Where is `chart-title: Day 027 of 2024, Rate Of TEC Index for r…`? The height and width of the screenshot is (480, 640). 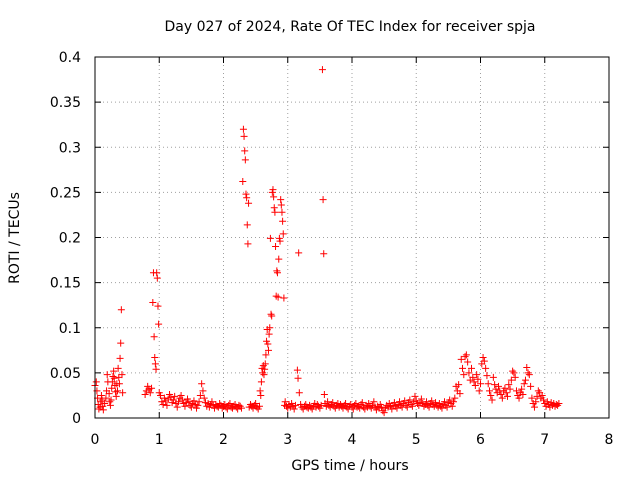 chart-title: Day 027 of 2024, Rate Of TEC Index for r… is located at coordinates (349, 27).